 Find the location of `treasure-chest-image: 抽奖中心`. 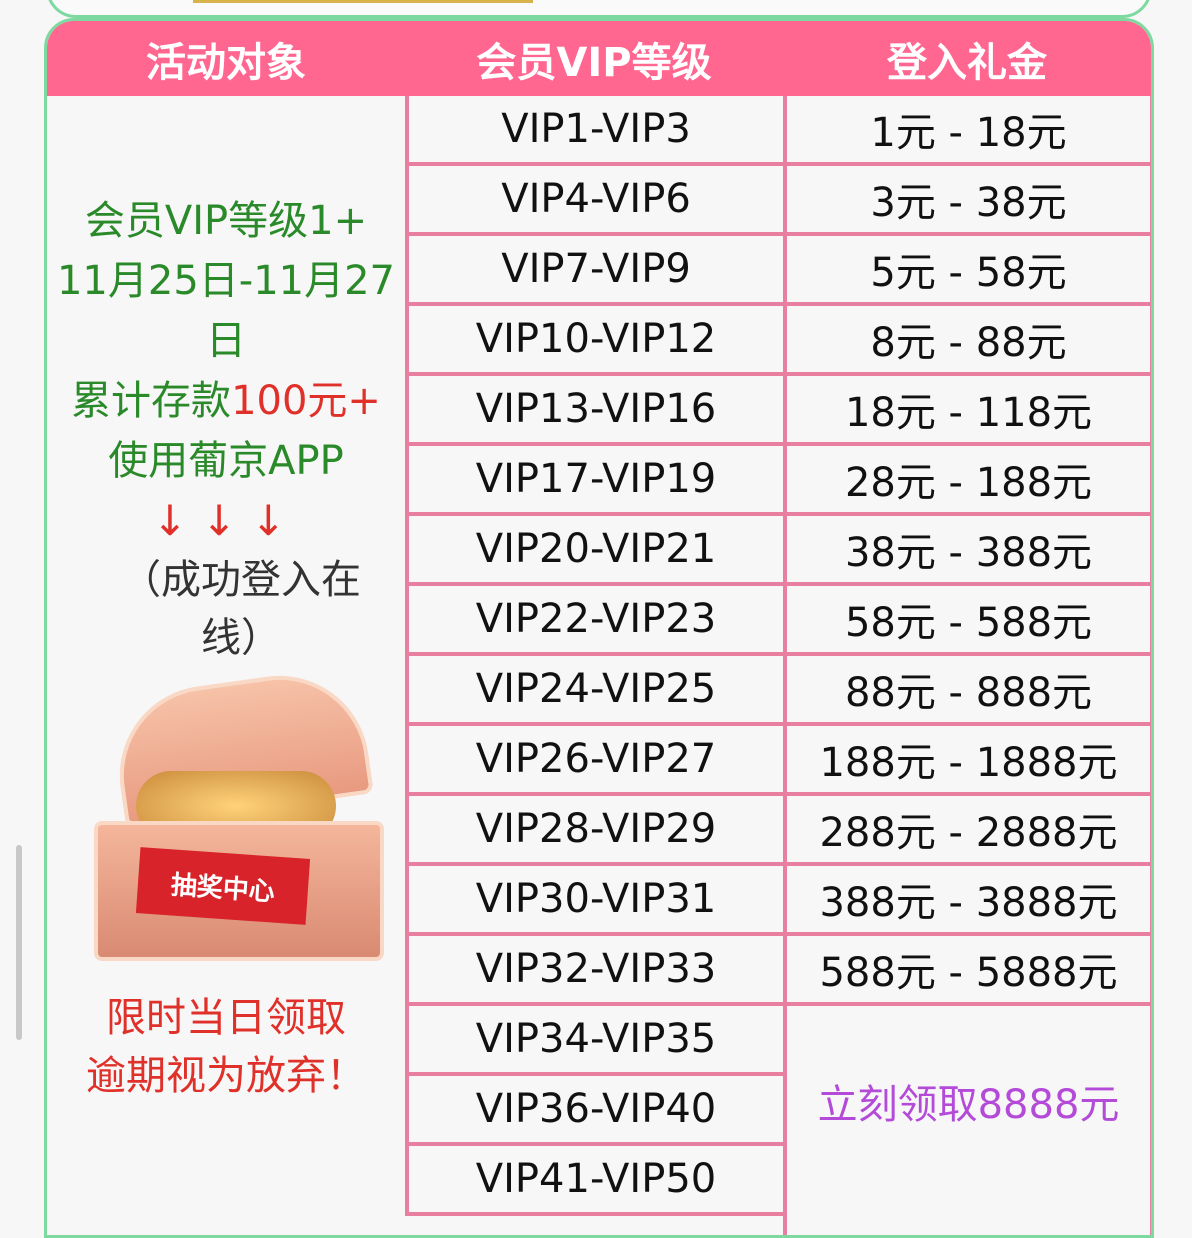

treasure-chest-image: 抽奖中心 is located at coordinates (230, 817).